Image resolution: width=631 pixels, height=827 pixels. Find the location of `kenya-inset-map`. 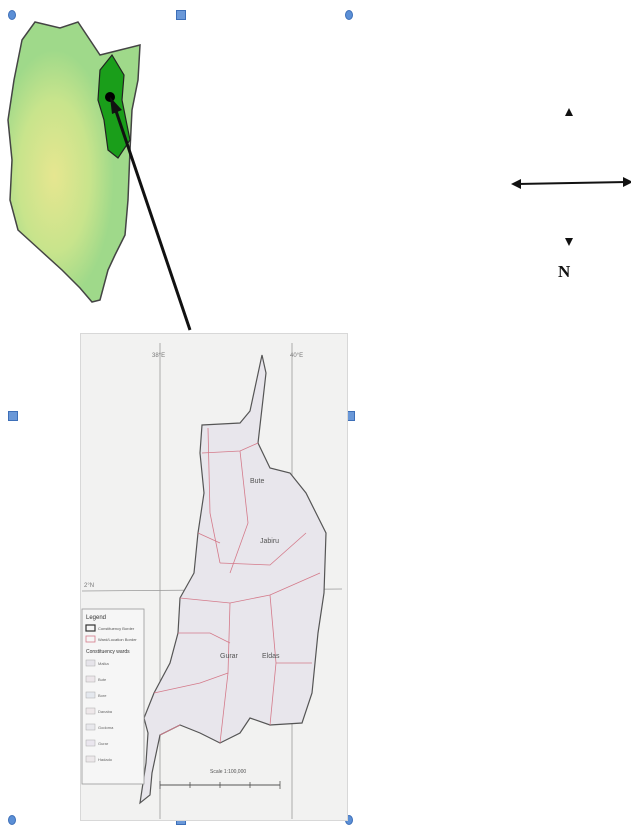

kenya-inset-map is located at coordinates (99, 176).